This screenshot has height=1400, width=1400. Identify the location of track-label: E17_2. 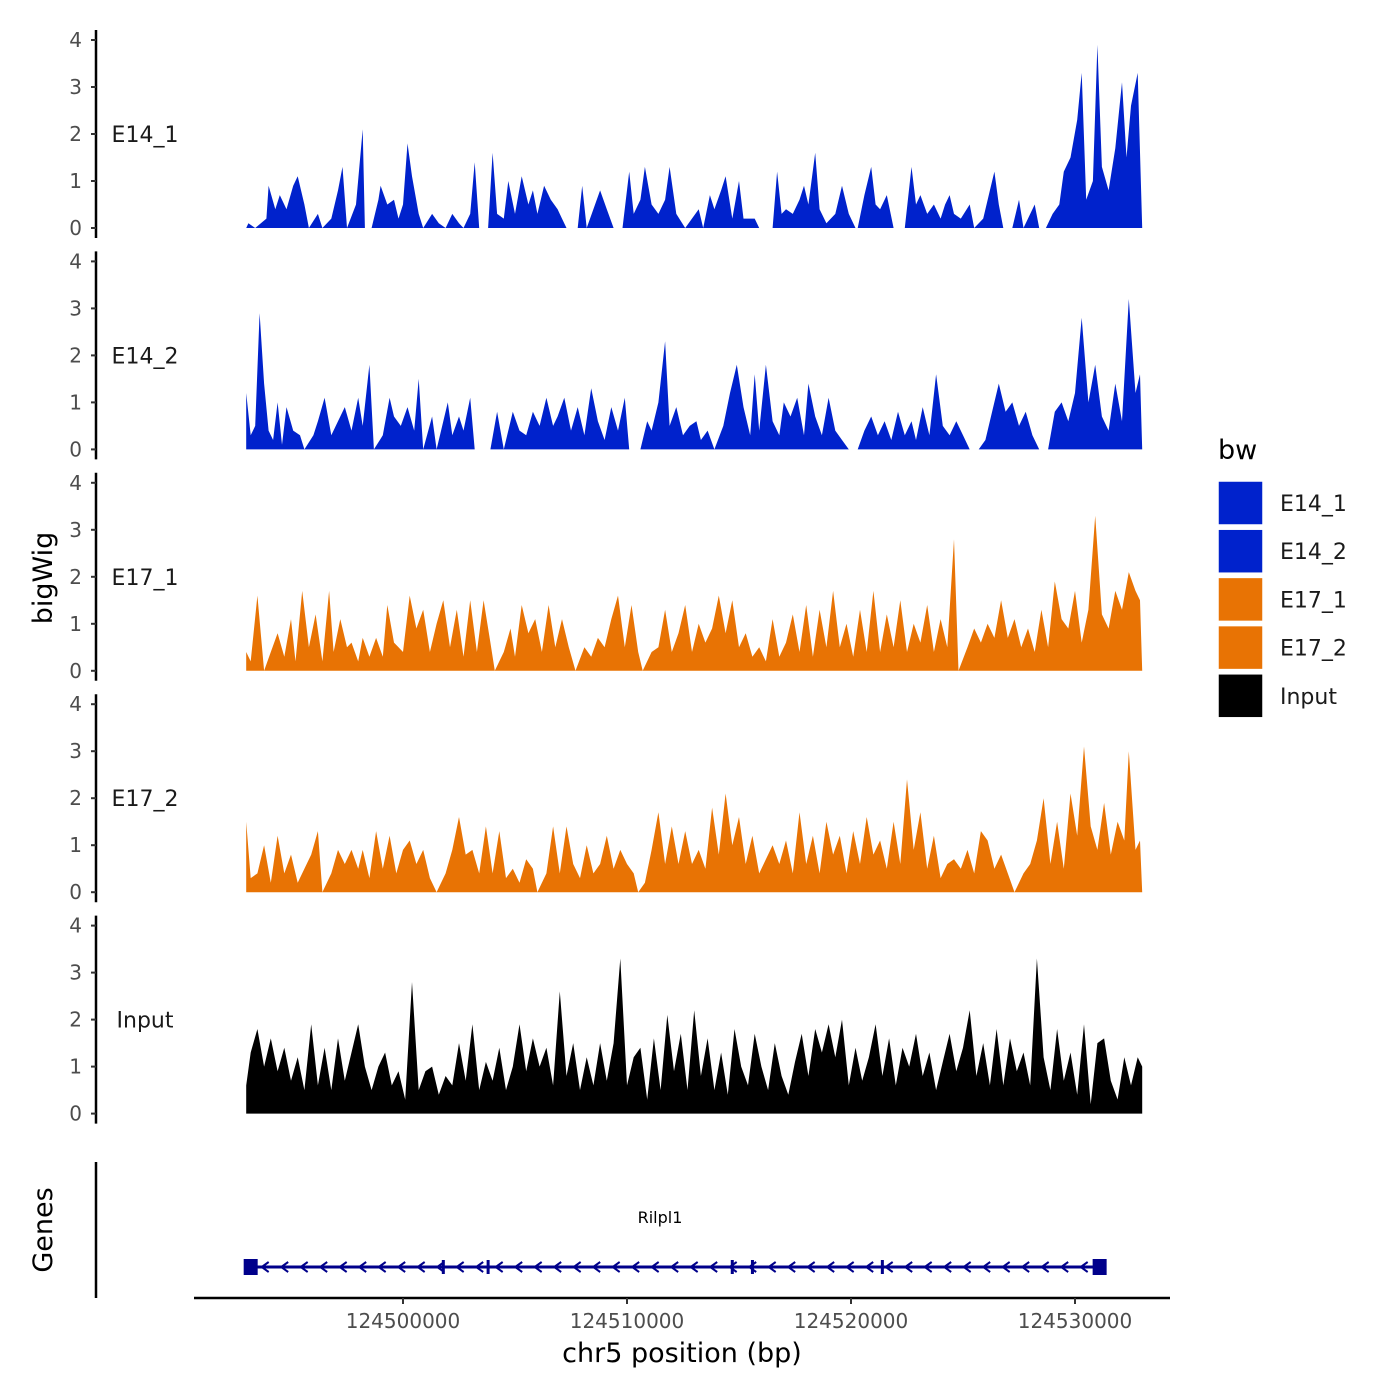
(145, 799).